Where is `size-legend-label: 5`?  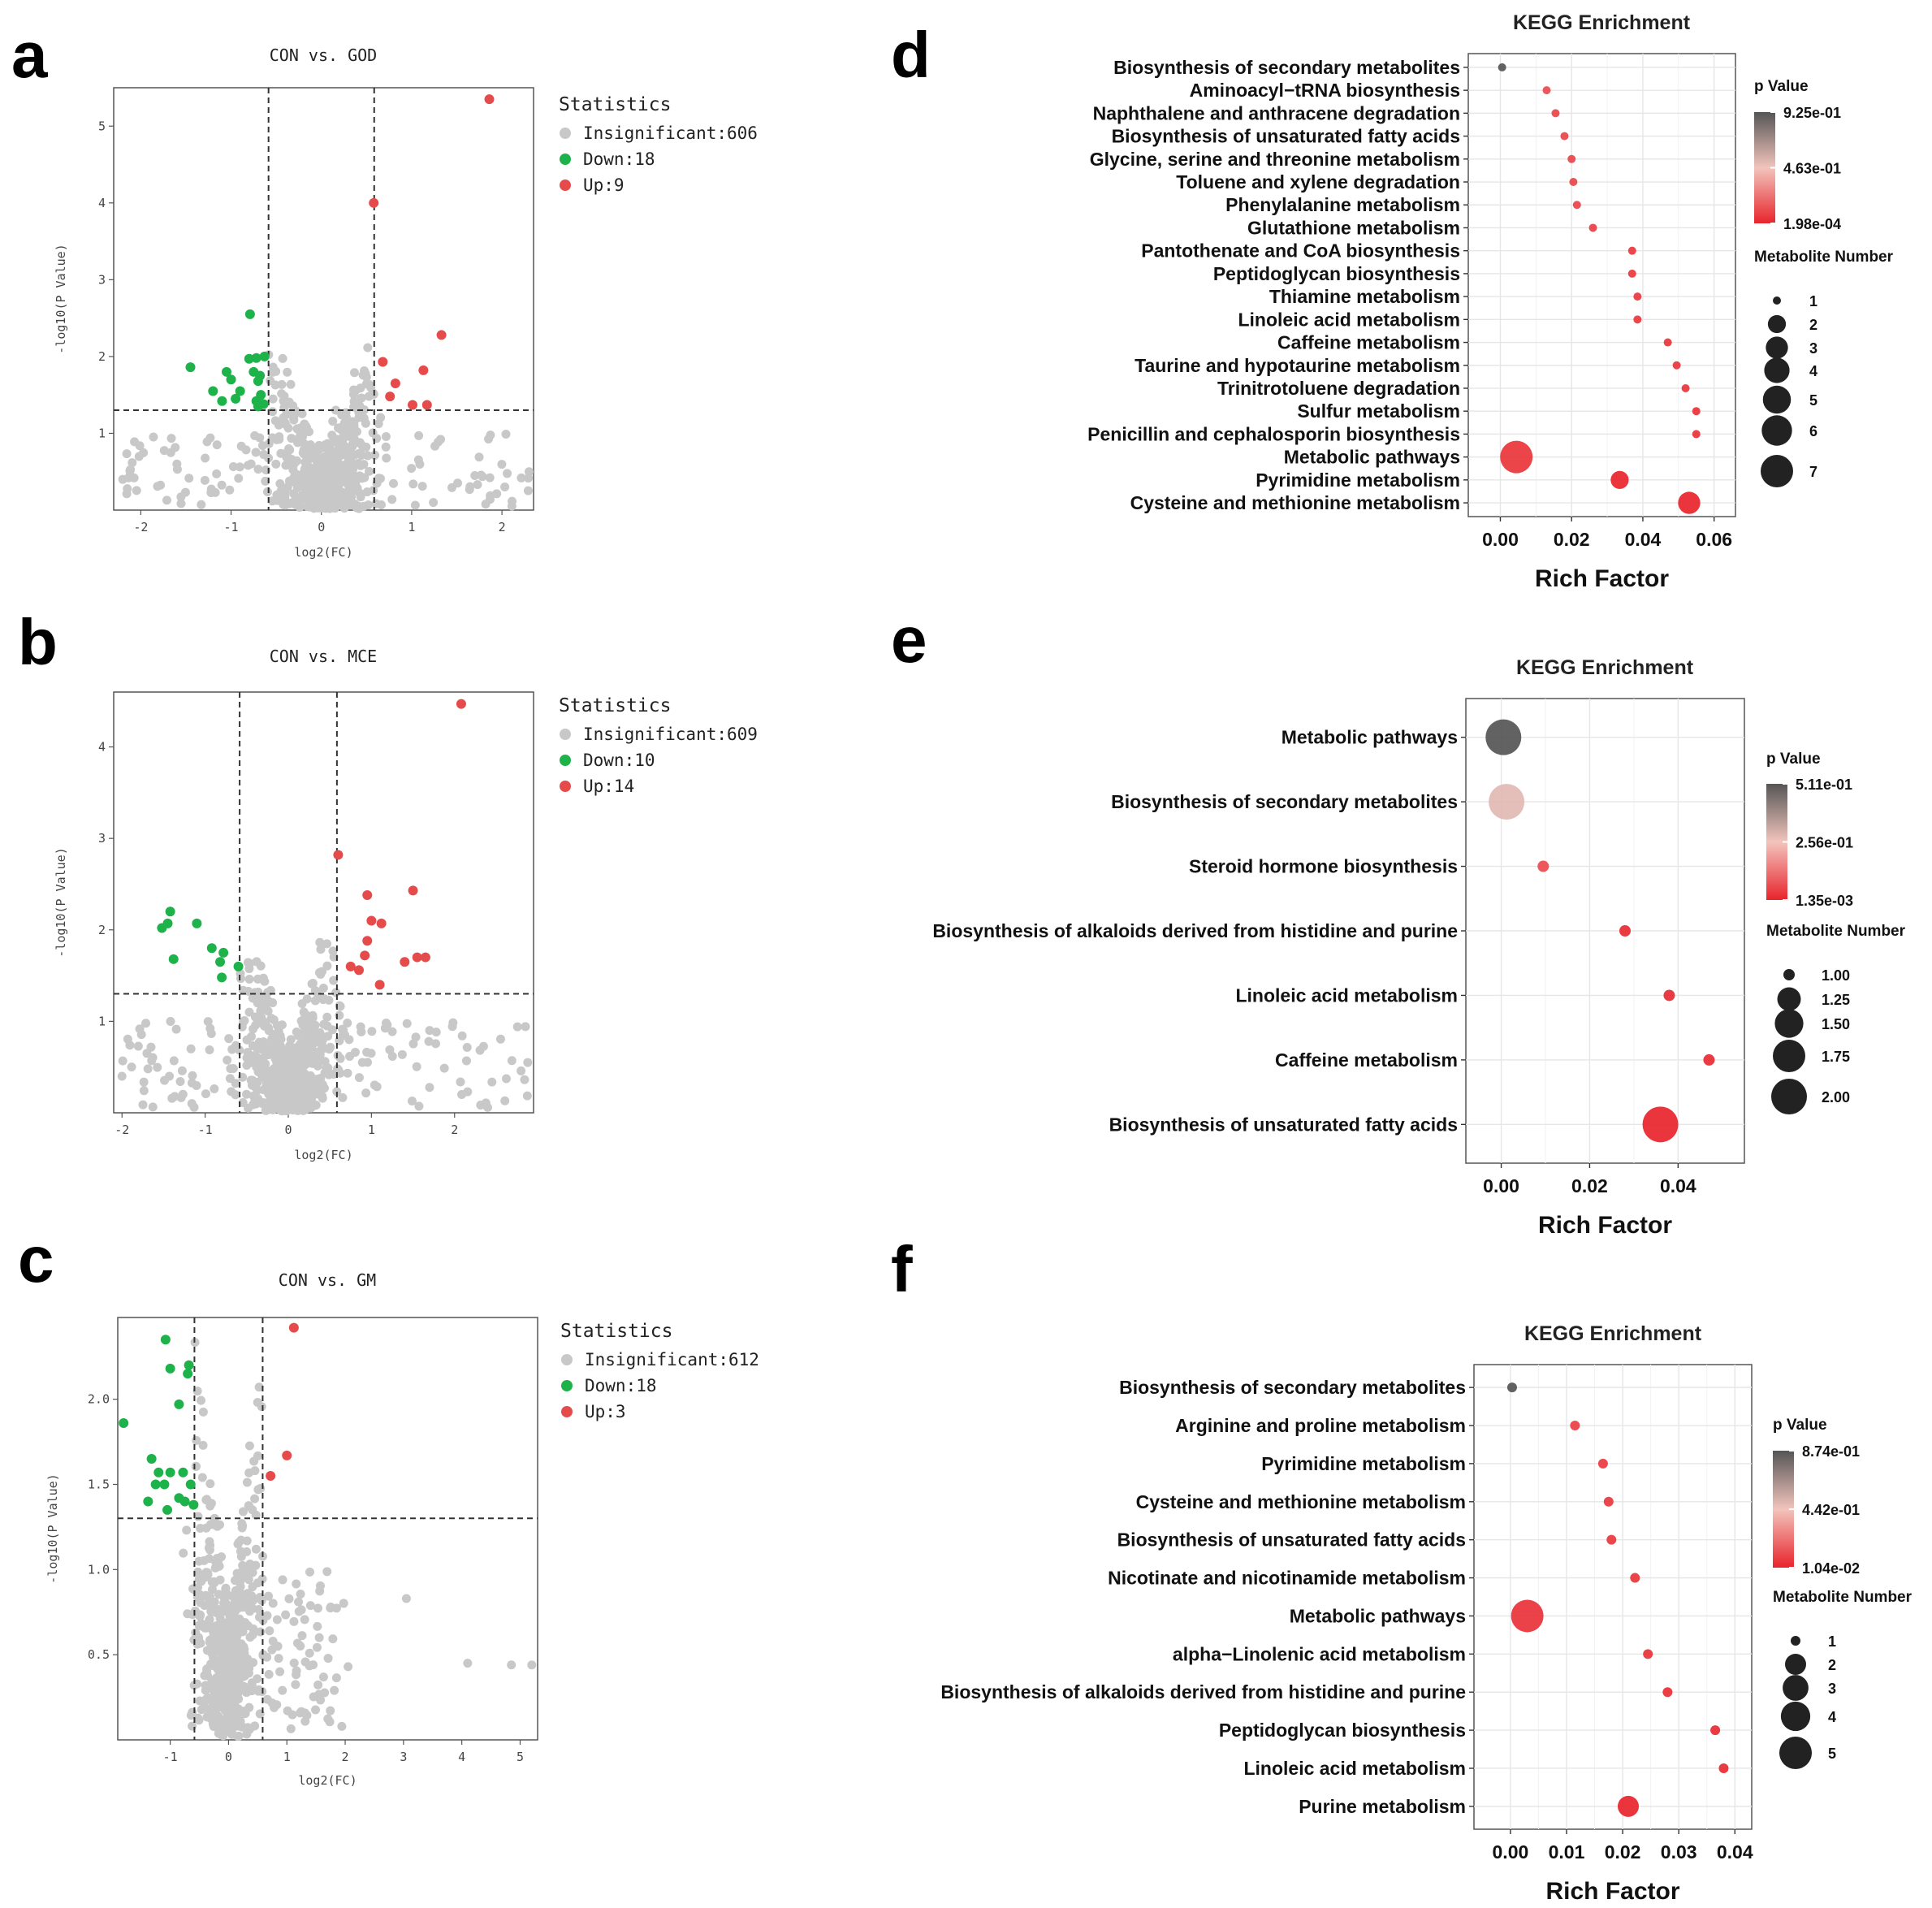
size-legend-label: 5 is located at coordinates (1813, 400).